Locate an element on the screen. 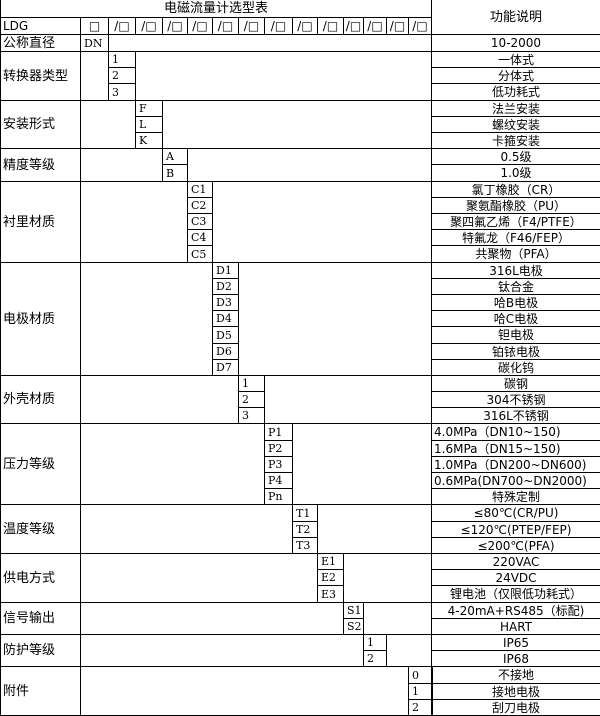 This screenshot has width=600, height=716. table-title: 电磁流量计选型表 is located at coordinates (216, 9).